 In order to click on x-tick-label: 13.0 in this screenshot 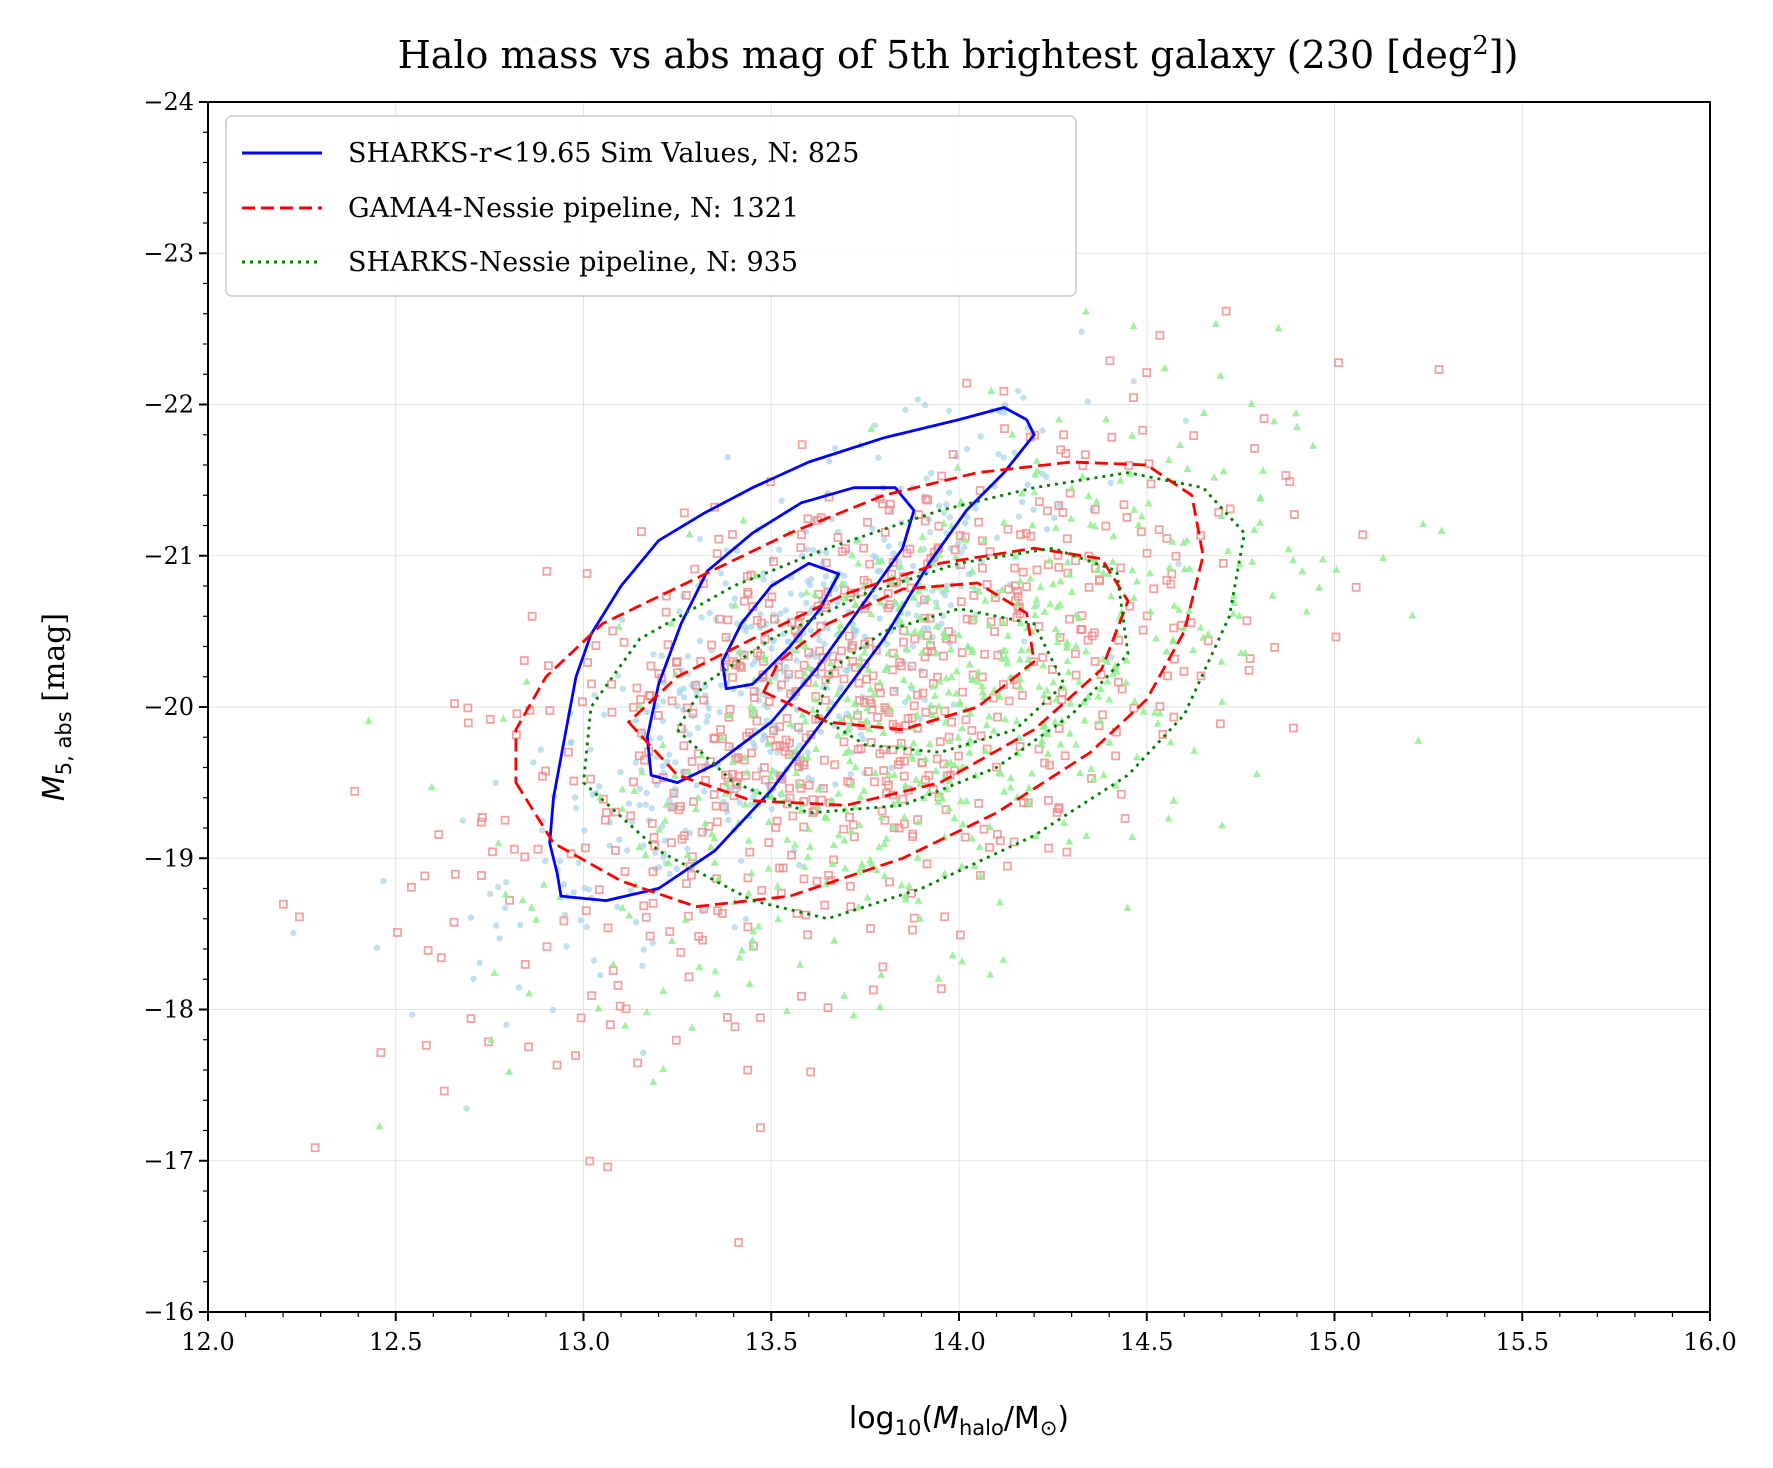, I will do `click(583, 1342)`.